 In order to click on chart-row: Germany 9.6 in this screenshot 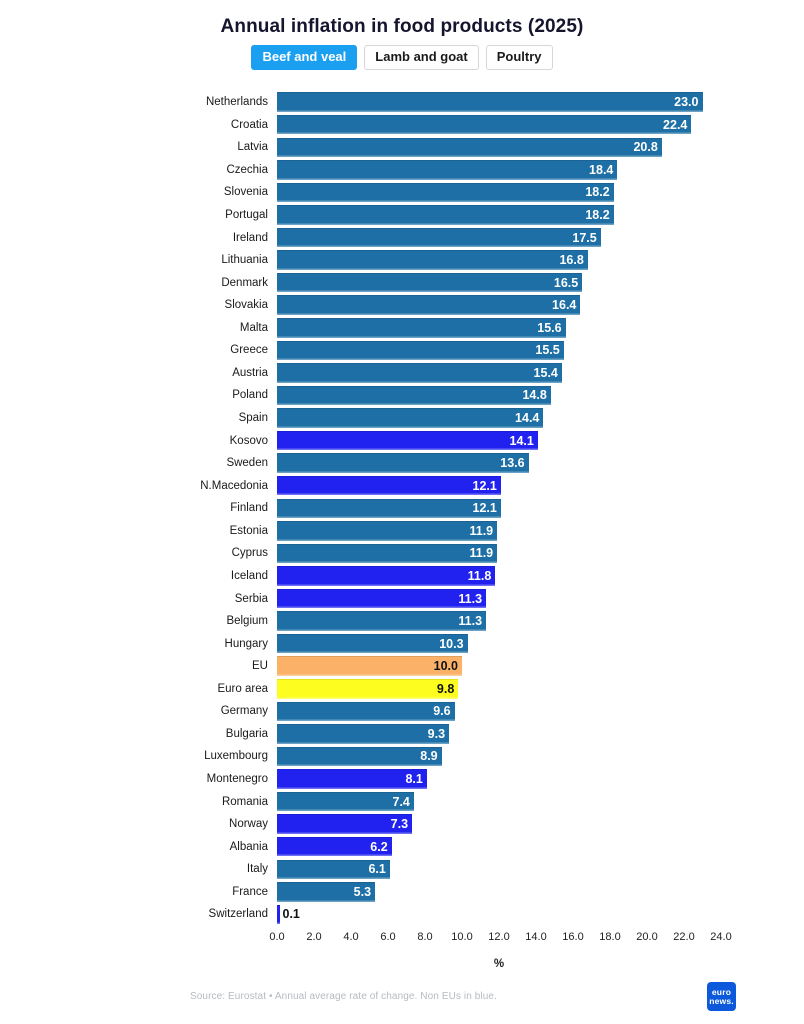, I will do `click(492, 711)`.